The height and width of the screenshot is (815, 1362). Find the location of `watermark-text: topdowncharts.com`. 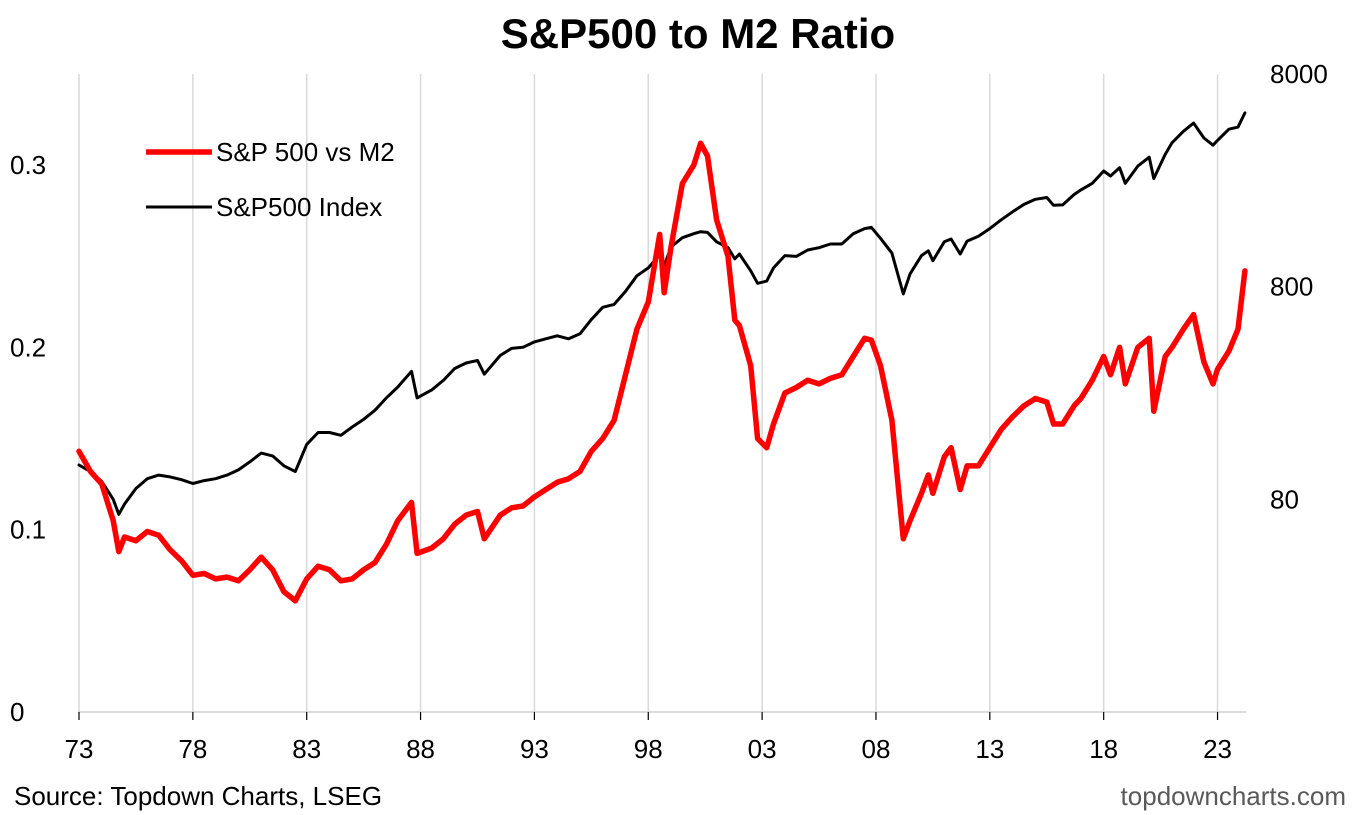

watermark-text: topdowncharts.com is located at coordinates (1233, 796).